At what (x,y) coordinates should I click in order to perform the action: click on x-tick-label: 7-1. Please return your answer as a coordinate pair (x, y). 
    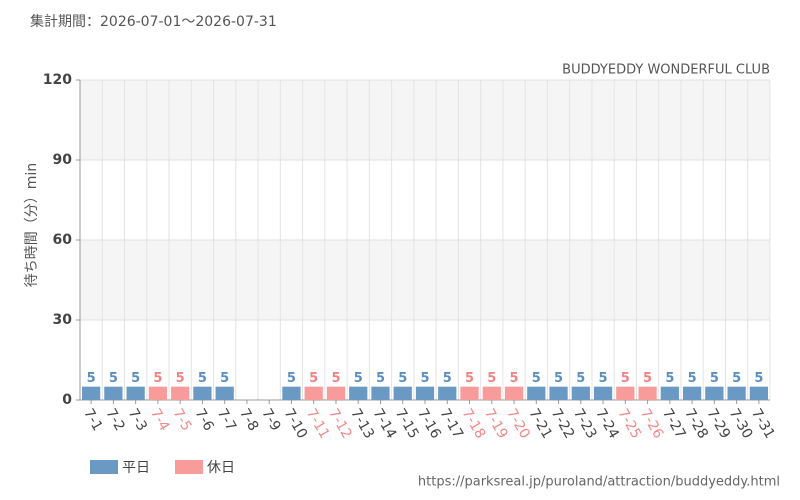
    Looking at the image, I should click on (92, 420).